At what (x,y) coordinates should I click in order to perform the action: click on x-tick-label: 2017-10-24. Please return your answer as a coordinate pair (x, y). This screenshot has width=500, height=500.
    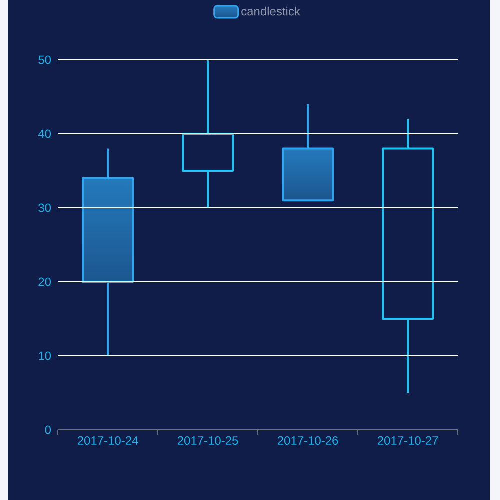
    Looking at the image, I should click on (108, 441).